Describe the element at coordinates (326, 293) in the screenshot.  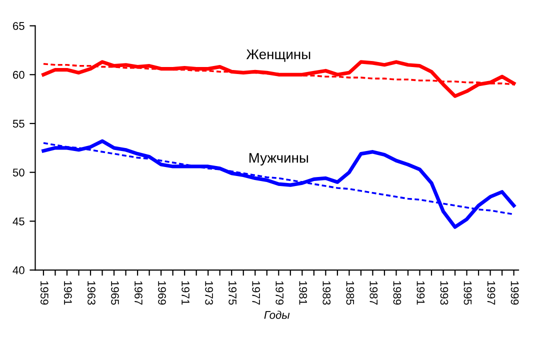
I see `x-tick-label: 1983` at that location.